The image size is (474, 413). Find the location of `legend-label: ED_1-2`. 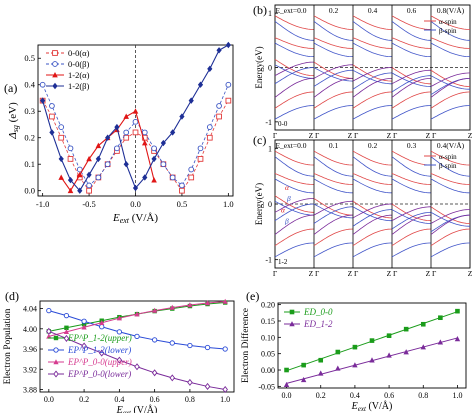

legend-label: ED_1-2 is located at coordinates (318, 324).